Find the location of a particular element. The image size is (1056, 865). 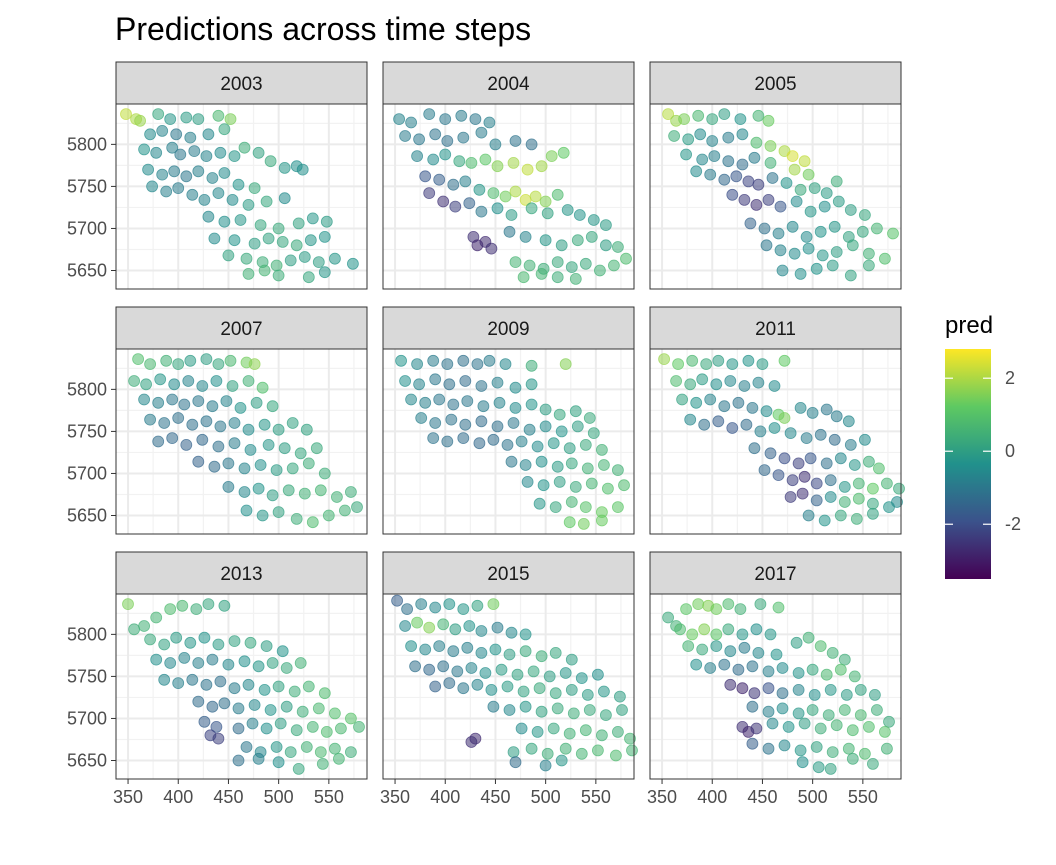

gridlines is located at coordinates (508, 441).